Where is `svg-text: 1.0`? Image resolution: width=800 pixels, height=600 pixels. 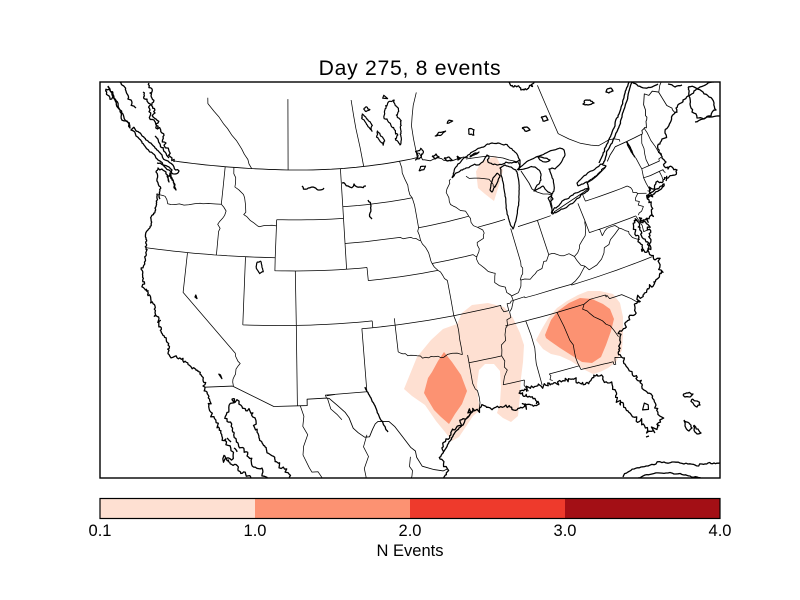 svg-text: 1.0 is located at coordinates (255, 531).